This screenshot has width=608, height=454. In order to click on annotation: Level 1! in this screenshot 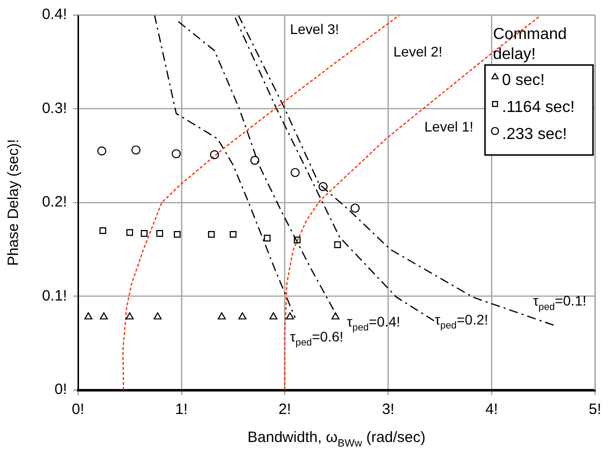, I will do `click(449, 126)`.